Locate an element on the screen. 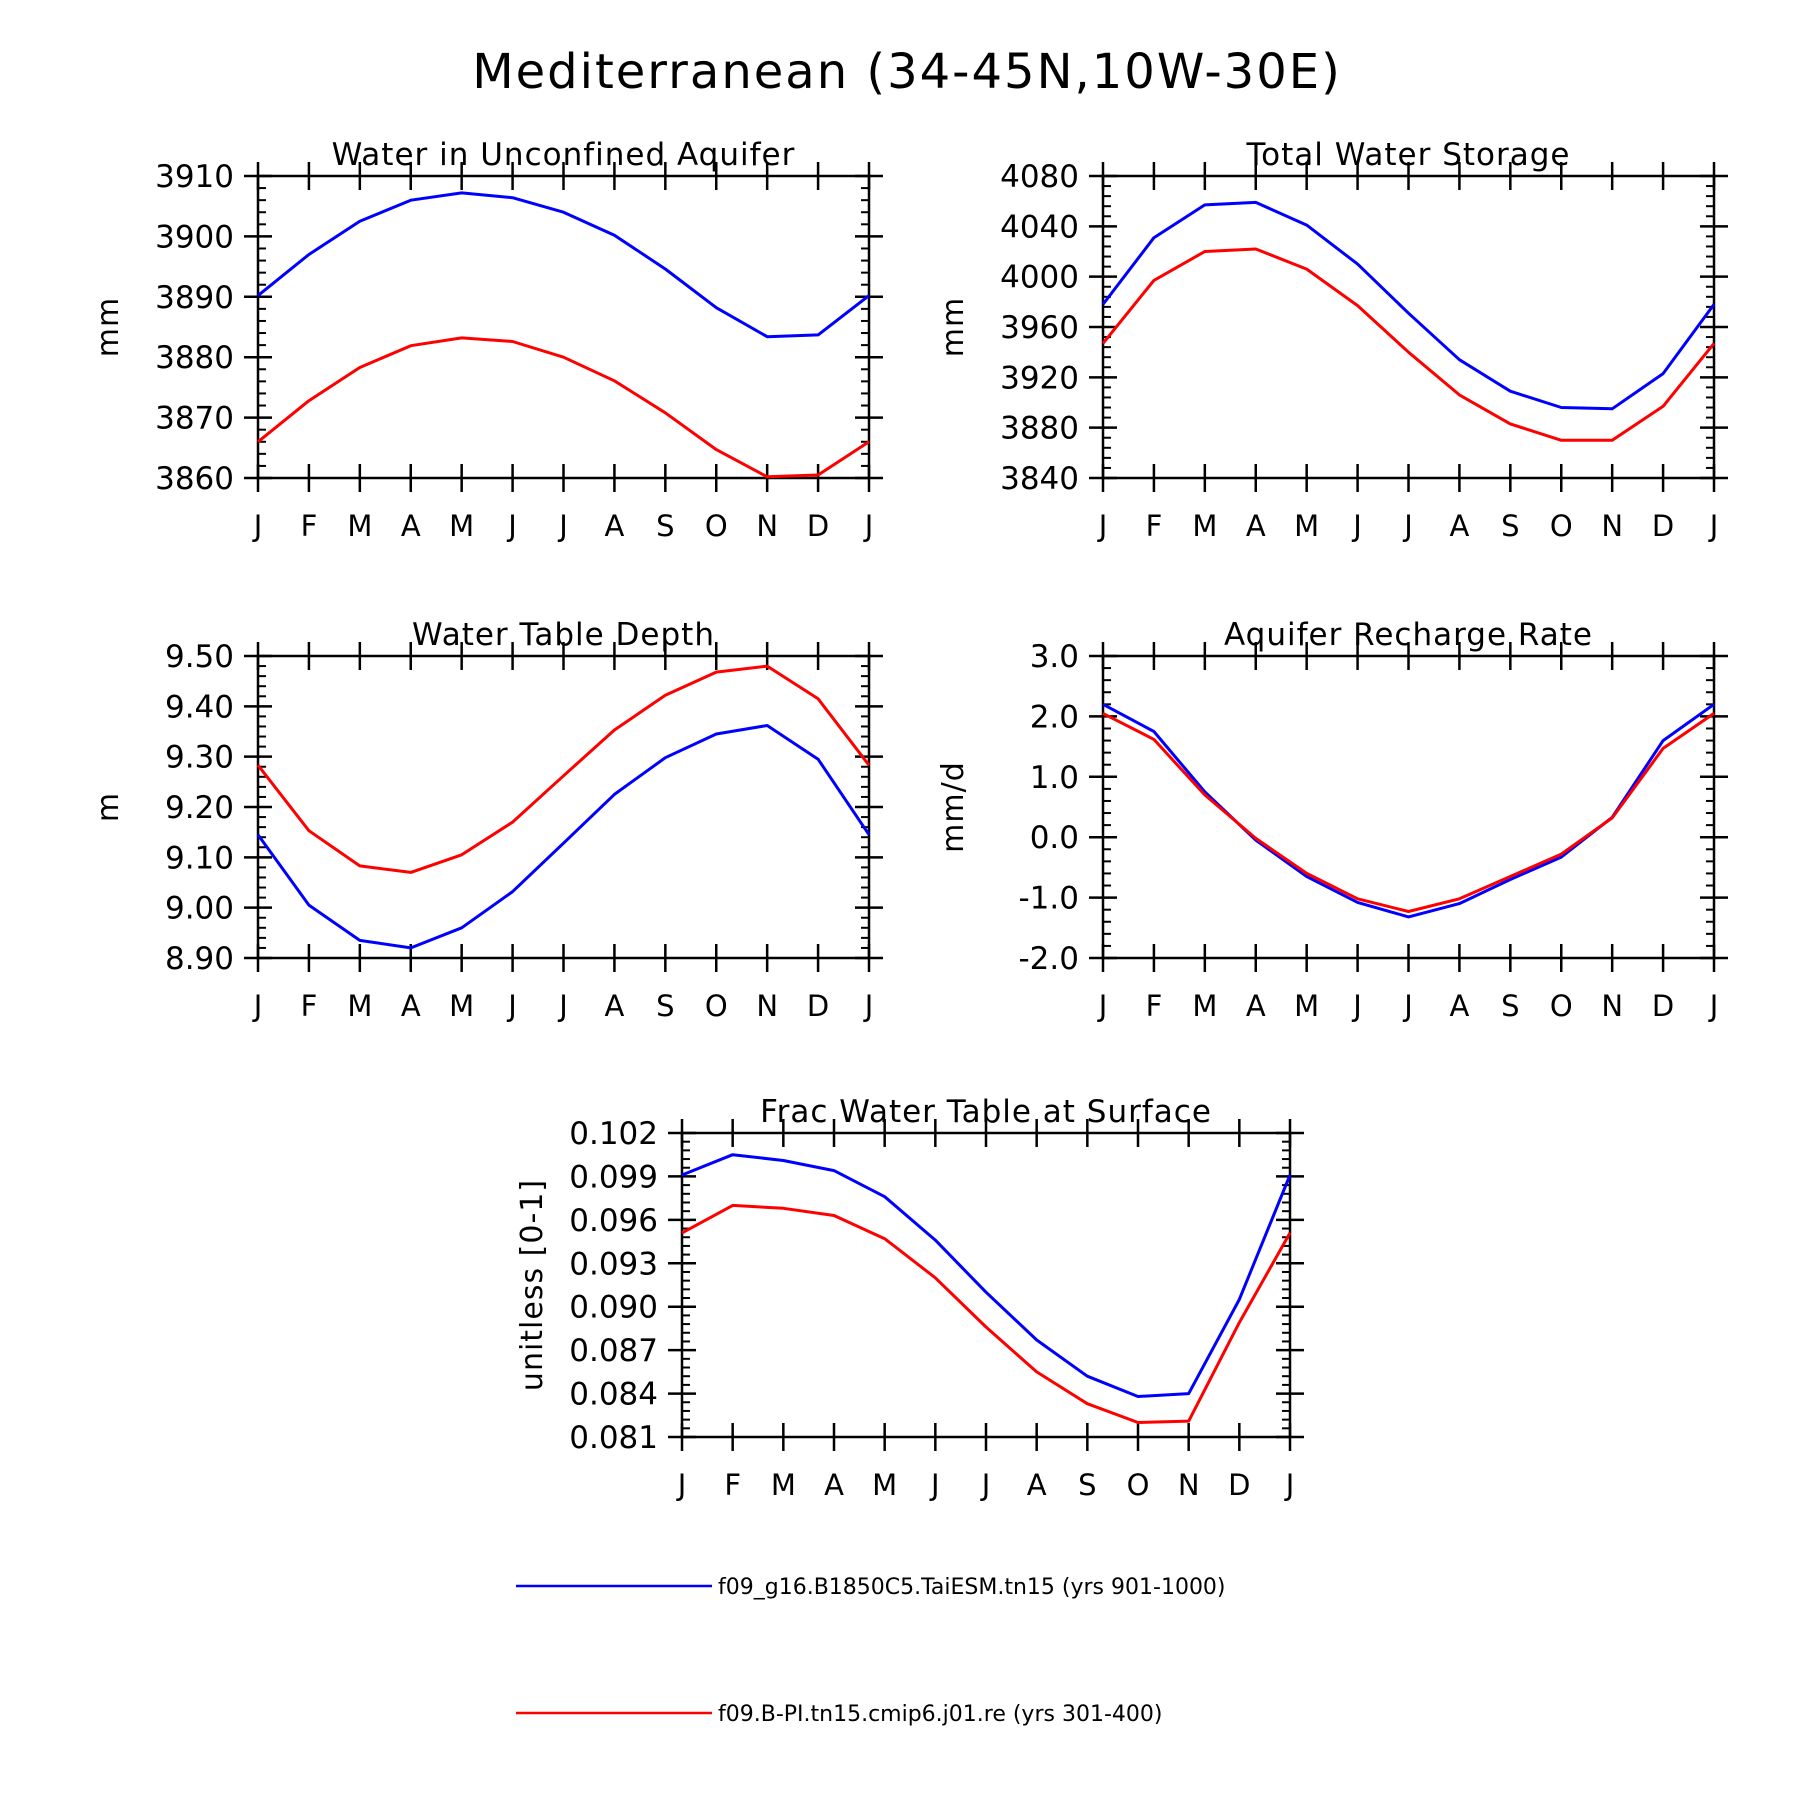  y-axis-label: mm/d is located at coordinates (953, 807).